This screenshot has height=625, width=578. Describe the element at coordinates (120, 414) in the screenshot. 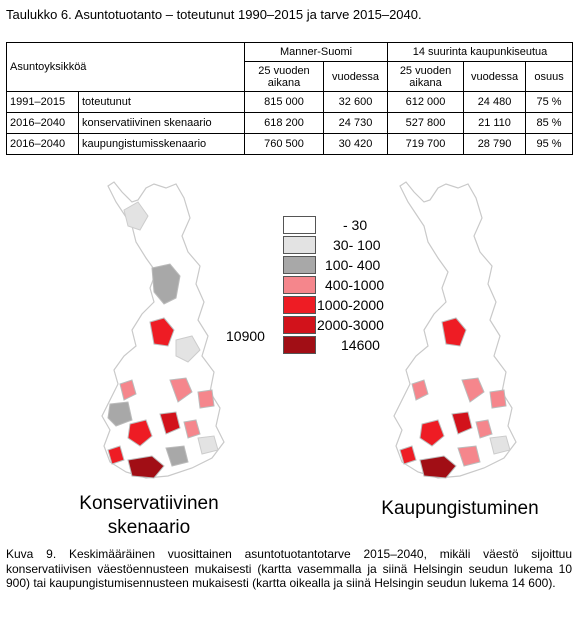

I see `gray-south-left` at that location.